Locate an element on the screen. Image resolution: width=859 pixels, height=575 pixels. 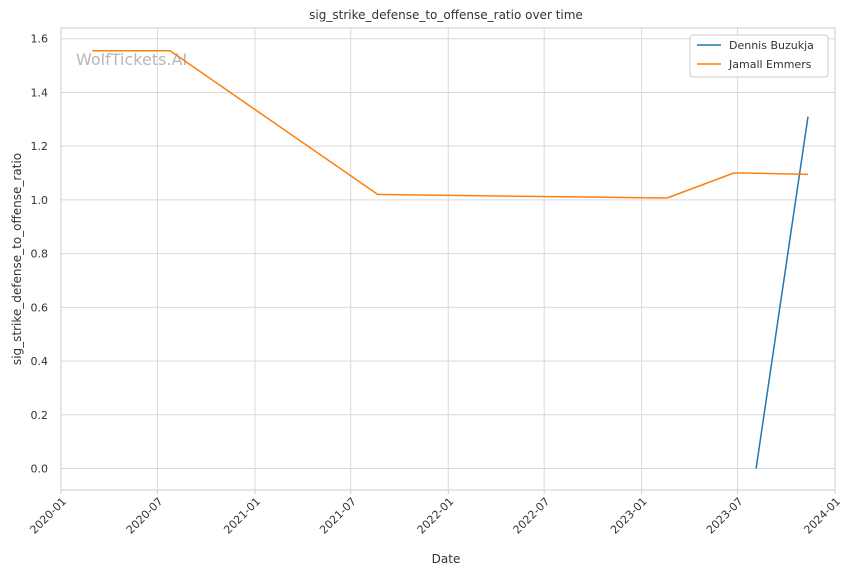
series-line-dennis-buzukja is located at coordinates (782, 292).